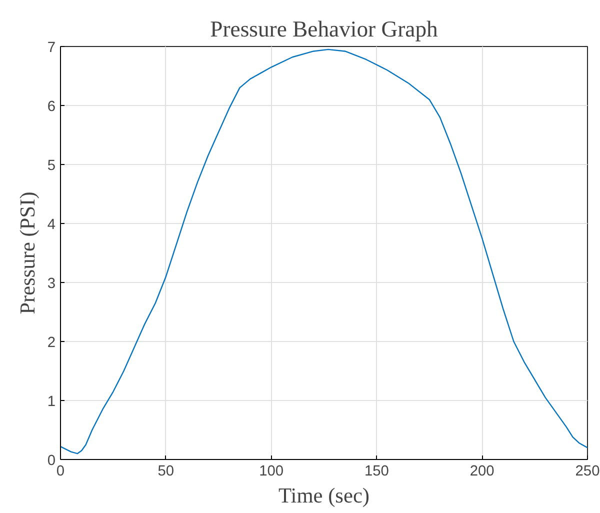  Describe the element at coordinates (51, 166) in the screenshot. I see `y-tick-label: 5` at that location.